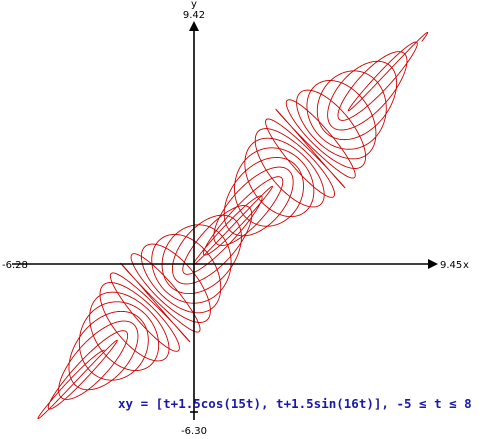 The image size is (480, 439). What do you see at coordinates (15, 265) in the screenshot?
I see `x-min-tick-label: -6.28` at bounding box center [15, 265].